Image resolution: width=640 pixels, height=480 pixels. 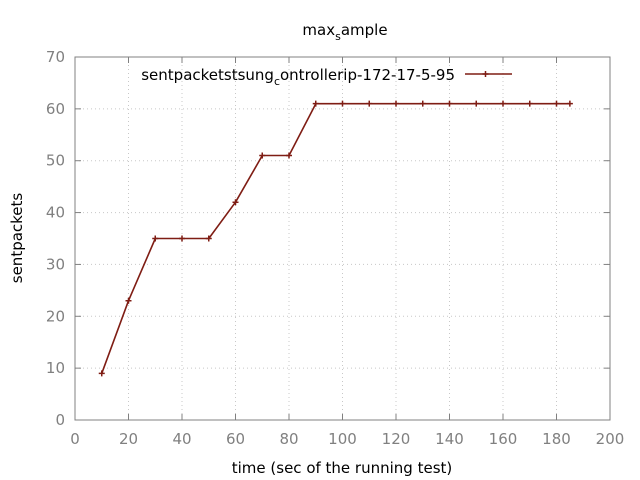 What do you see at coordinates (298, 77) in the screenshot?
I see `legend-label: sentpacketstsungcontrollerip-172-17-5-95` at bounding box center [298, 77].